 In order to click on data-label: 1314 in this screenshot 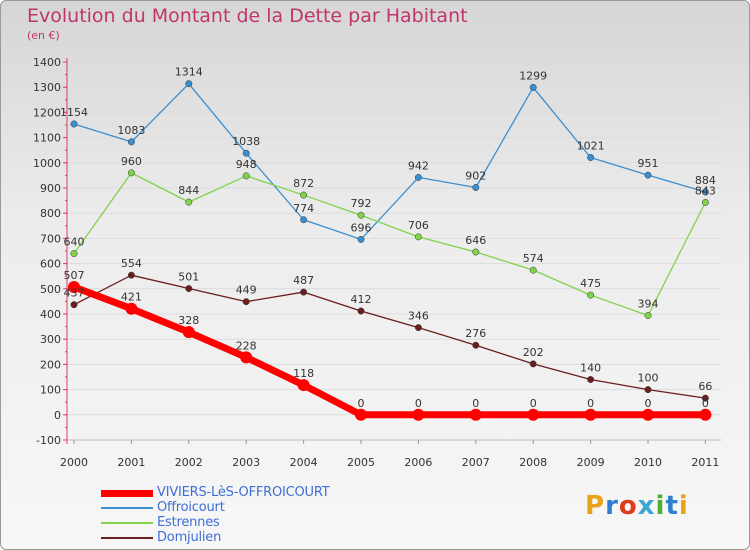, I will do `click(189, 72)`.